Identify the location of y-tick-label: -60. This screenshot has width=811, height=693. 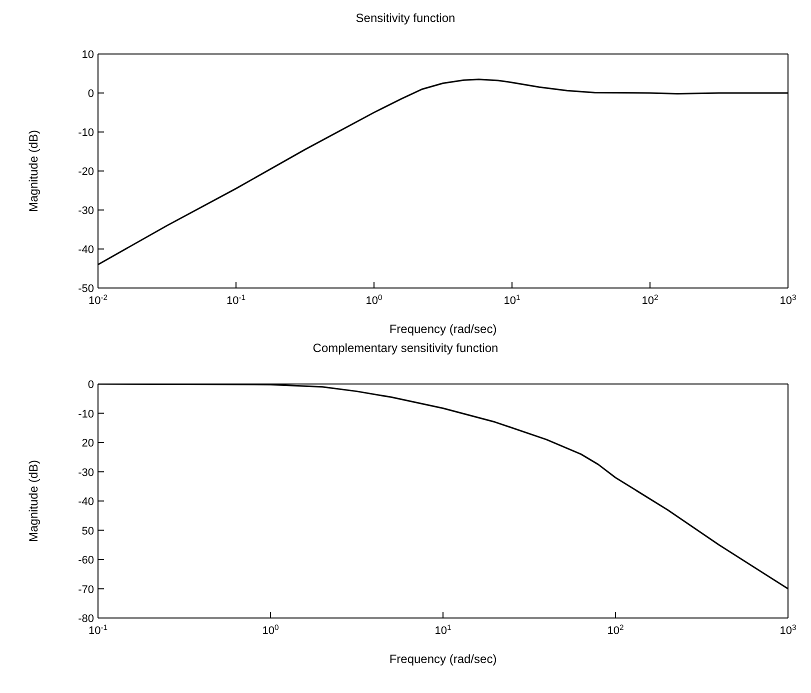
(86, 560).